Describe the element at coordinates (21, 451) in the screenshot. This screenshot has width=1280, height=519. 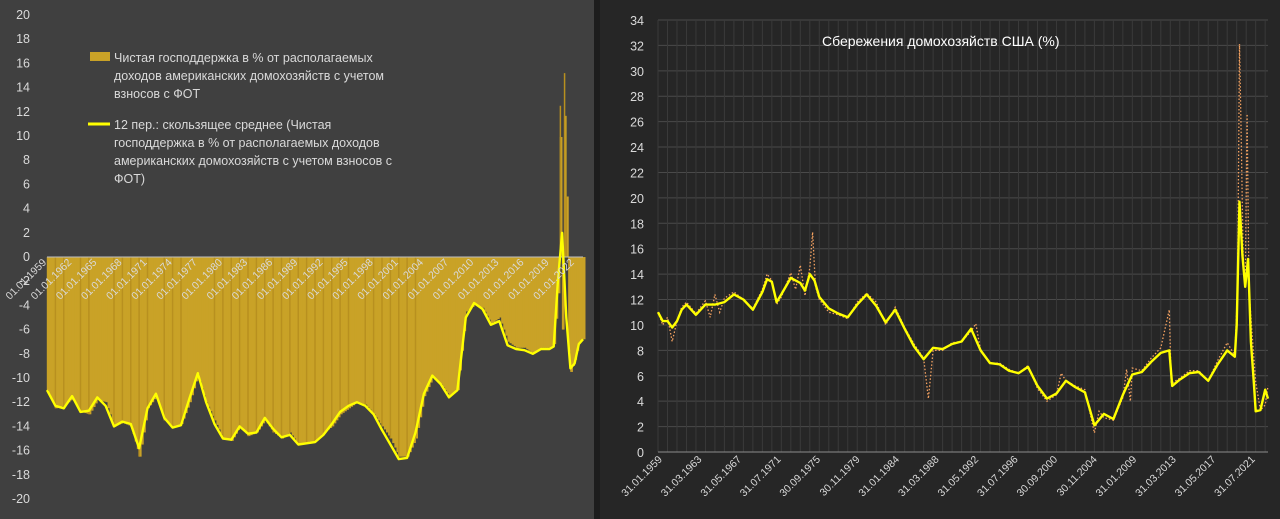
I see `left-y-tick-label: -16` at that location.